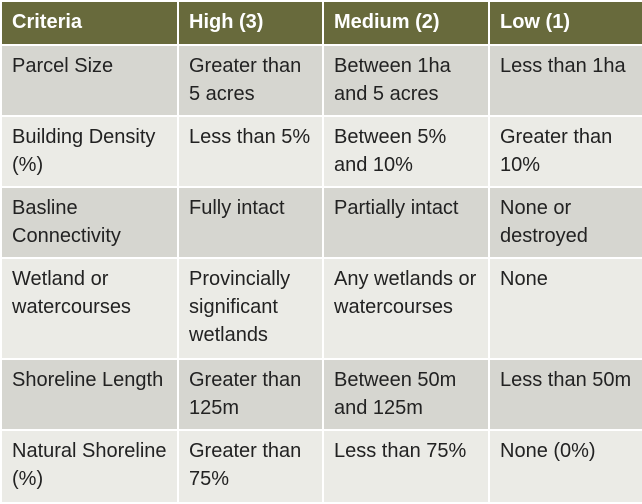 This screenshot has width=642, height=504. Describe the element at coordinates (250, 308) in the screenshot. I see `table-cell: Provincially significant wetlands` at that location.